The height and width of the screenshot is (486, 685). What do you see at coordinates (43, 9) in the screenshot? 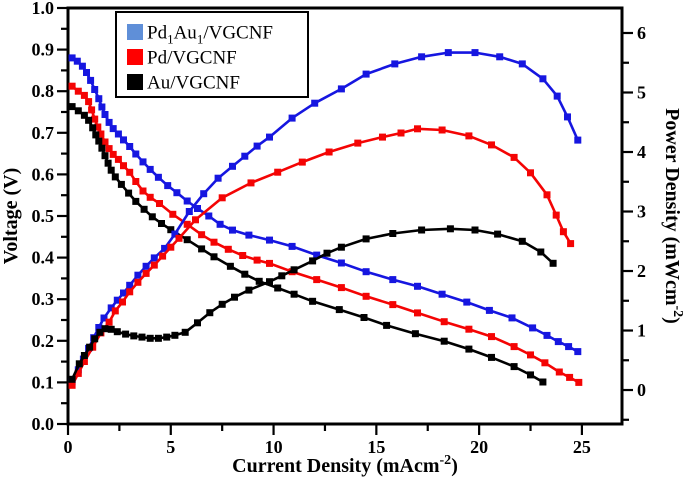
I see `y-left-tick-label: 1.0` at bounding box center [43, 9].